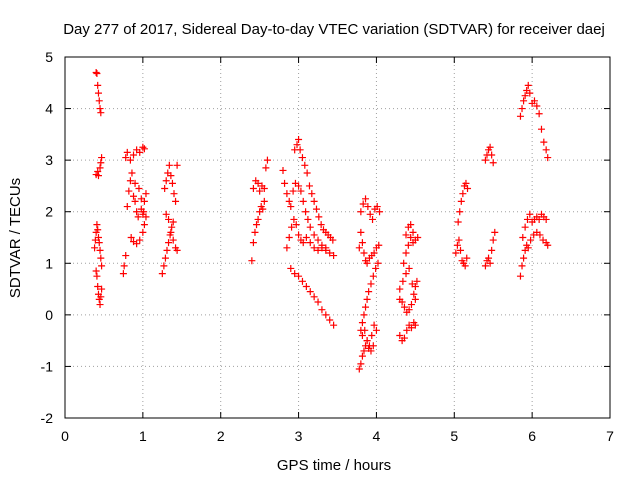  Describe the element at coordinates (334, 465) in the screenshot. I see `x-axis-label: GPS time / hours` at that location.